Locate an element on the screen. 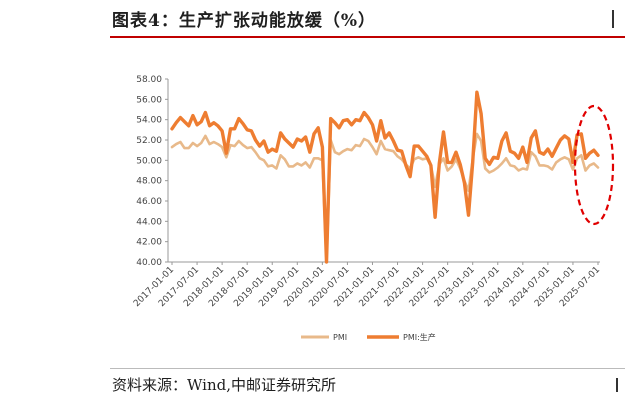  y-tick-label: 46.00 is located at coordinates (149, 202).